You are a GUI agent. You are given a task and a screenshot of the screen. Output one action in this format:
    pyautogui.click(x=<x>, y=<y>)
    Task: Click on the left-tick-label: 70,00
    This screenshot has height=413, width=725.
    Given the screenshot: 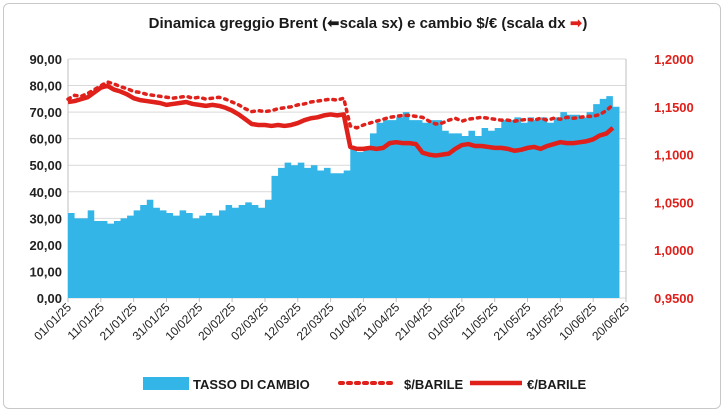 What is the action you would take?
    pyautogui.click(x=45, y=112)
    